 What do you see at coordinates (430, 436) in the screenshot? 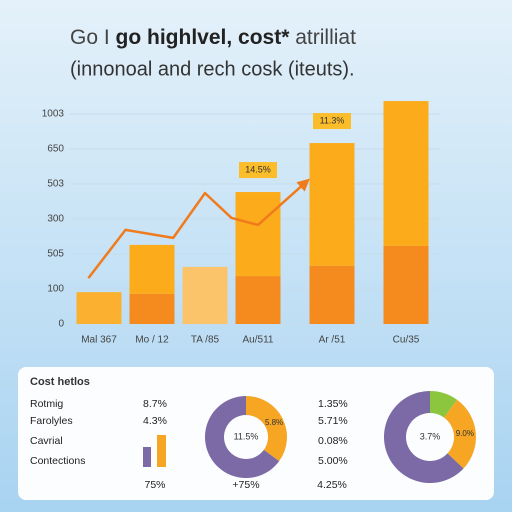
I see `donut-center-label: 3.7%` at bounding box center [430, 436].